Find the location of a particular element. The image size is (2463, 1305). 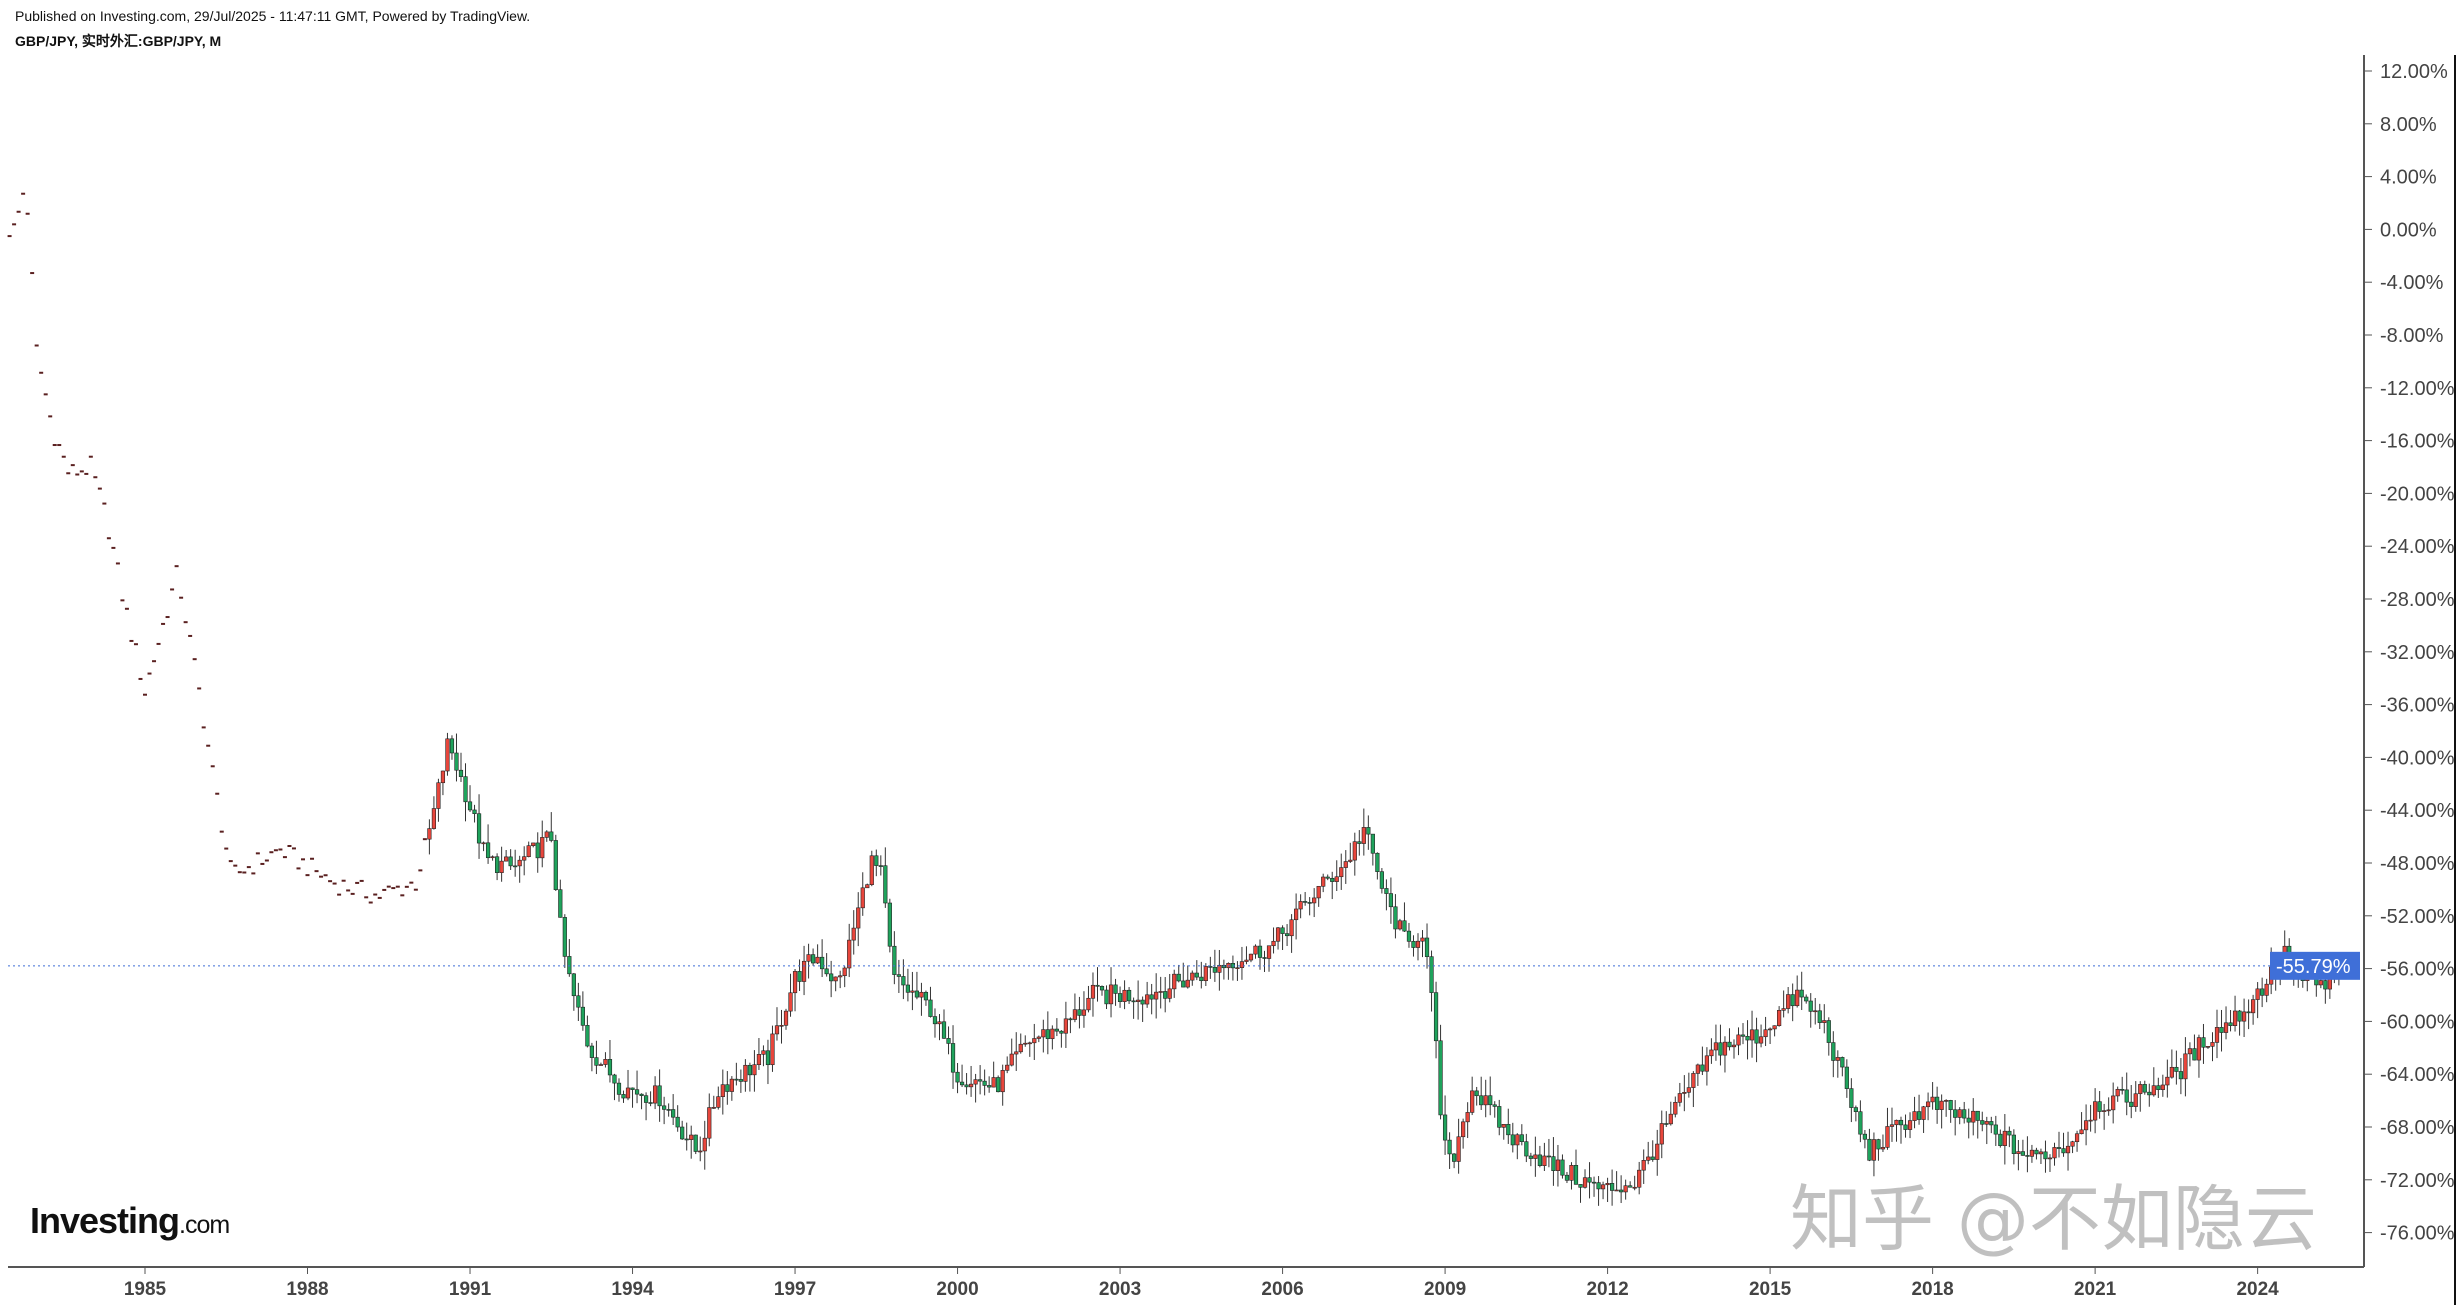

x-tick-label: 2000 is located at coordinates (957, 1289).